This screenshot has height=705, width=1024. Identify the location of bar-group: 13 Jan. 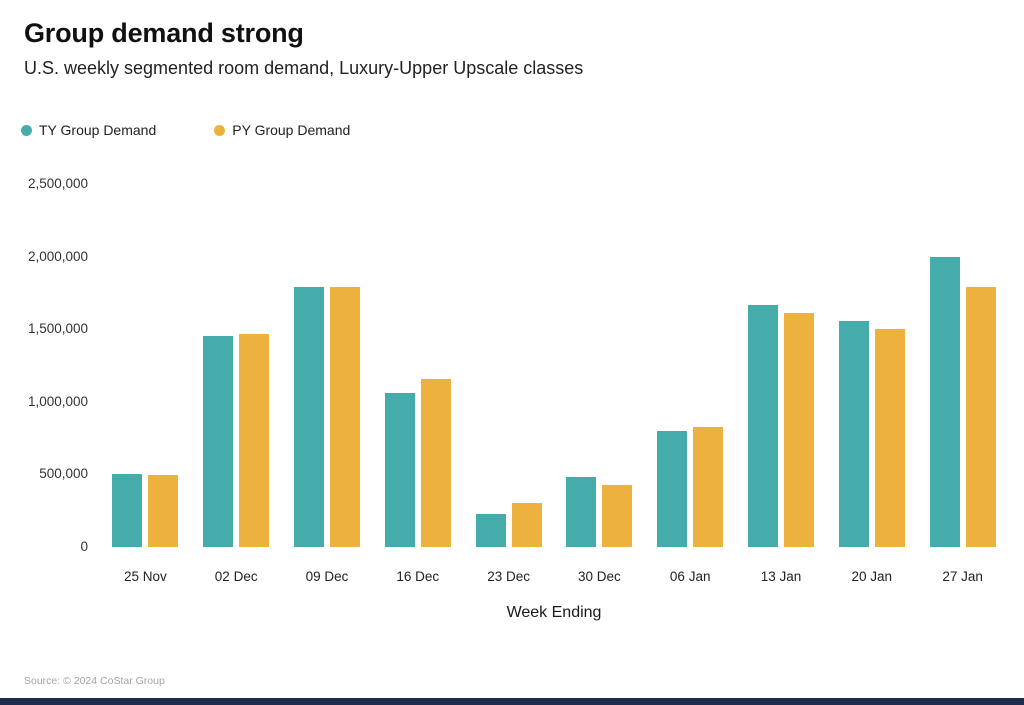
(781, 384).